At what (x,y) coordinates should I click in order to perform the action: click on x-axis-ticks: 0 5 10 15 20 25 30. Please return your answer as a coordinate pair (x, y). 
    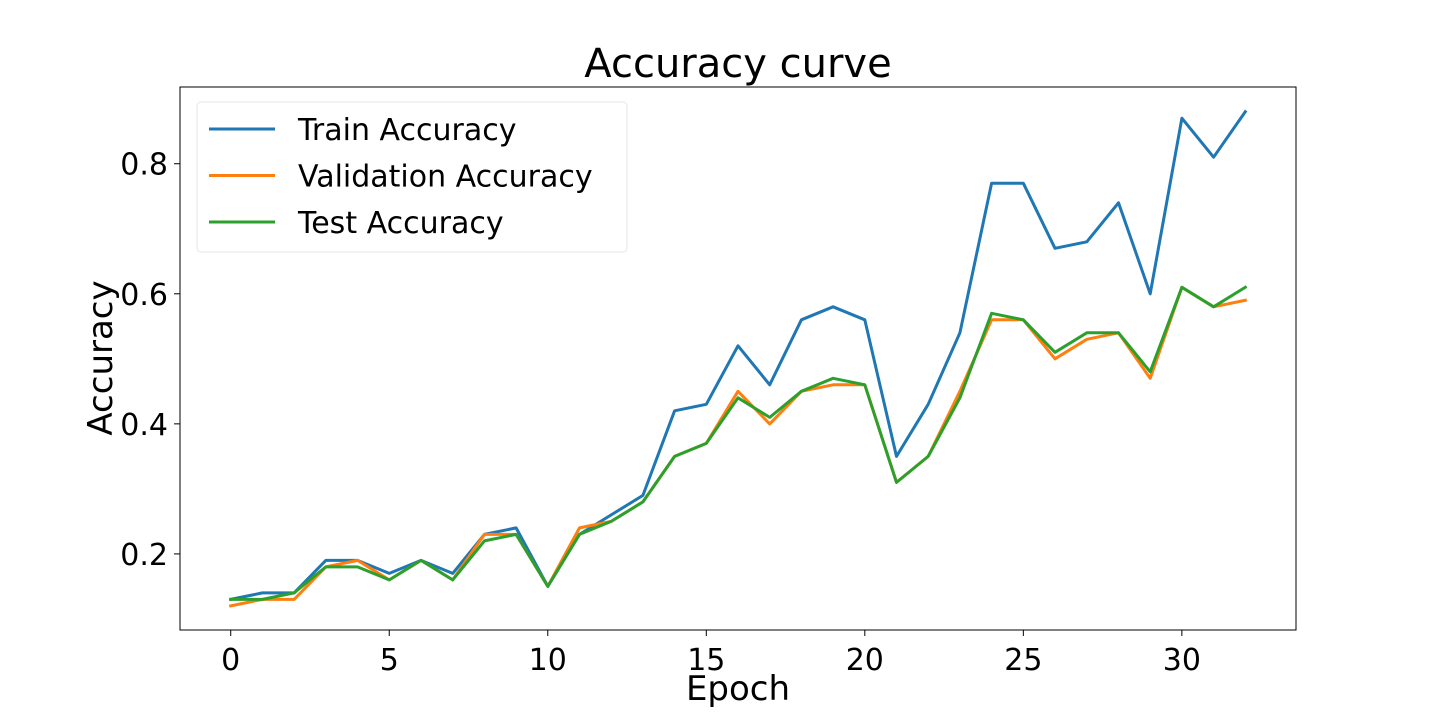
    Looking at the image, I should click on (711, 654).